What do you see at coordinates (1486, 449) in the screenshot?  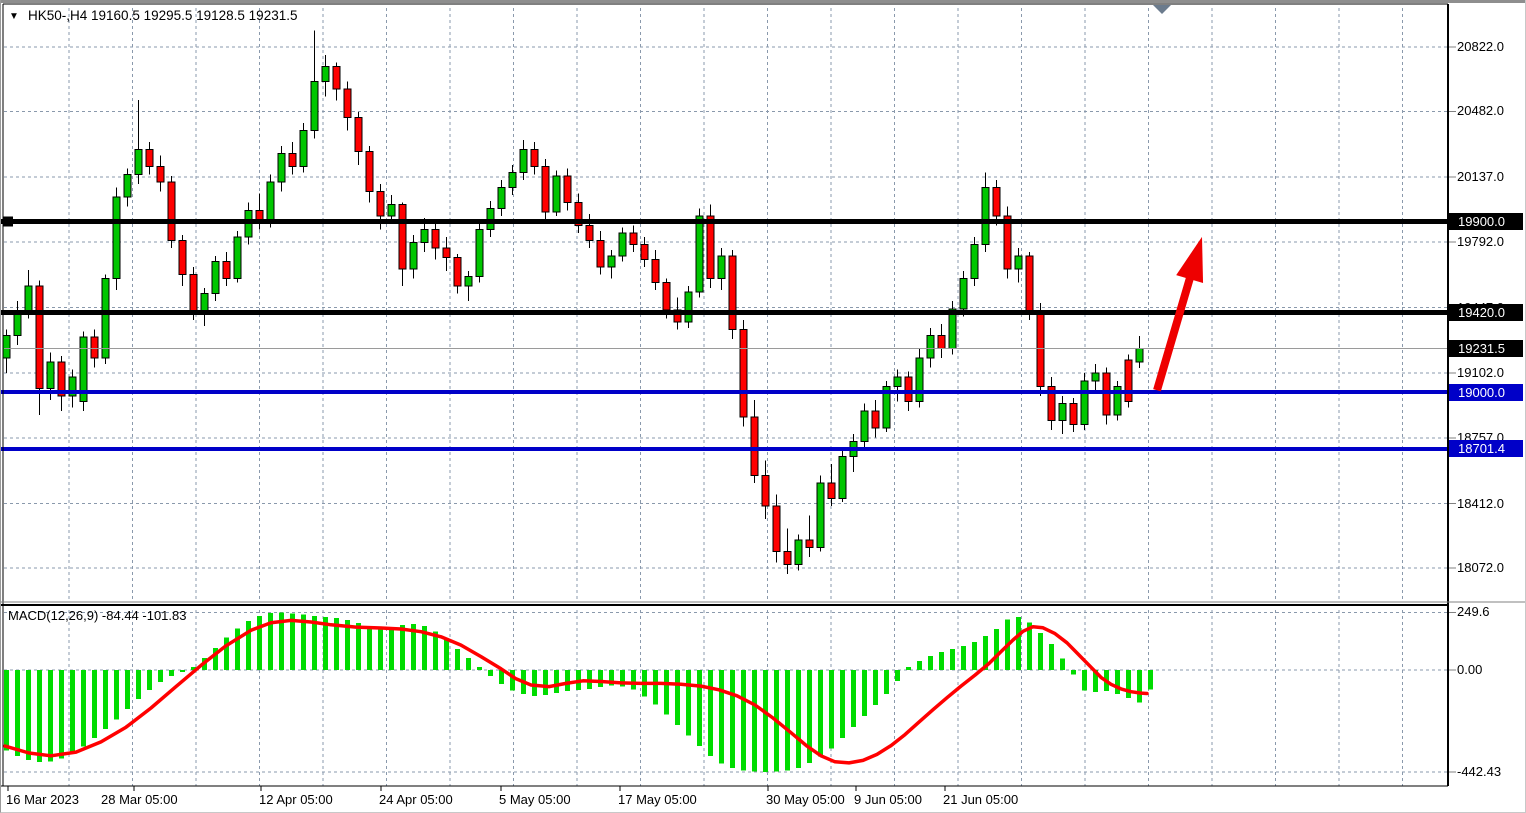 I see `support-badge-18701: 18701.4` at bounding box center [1486, 449].